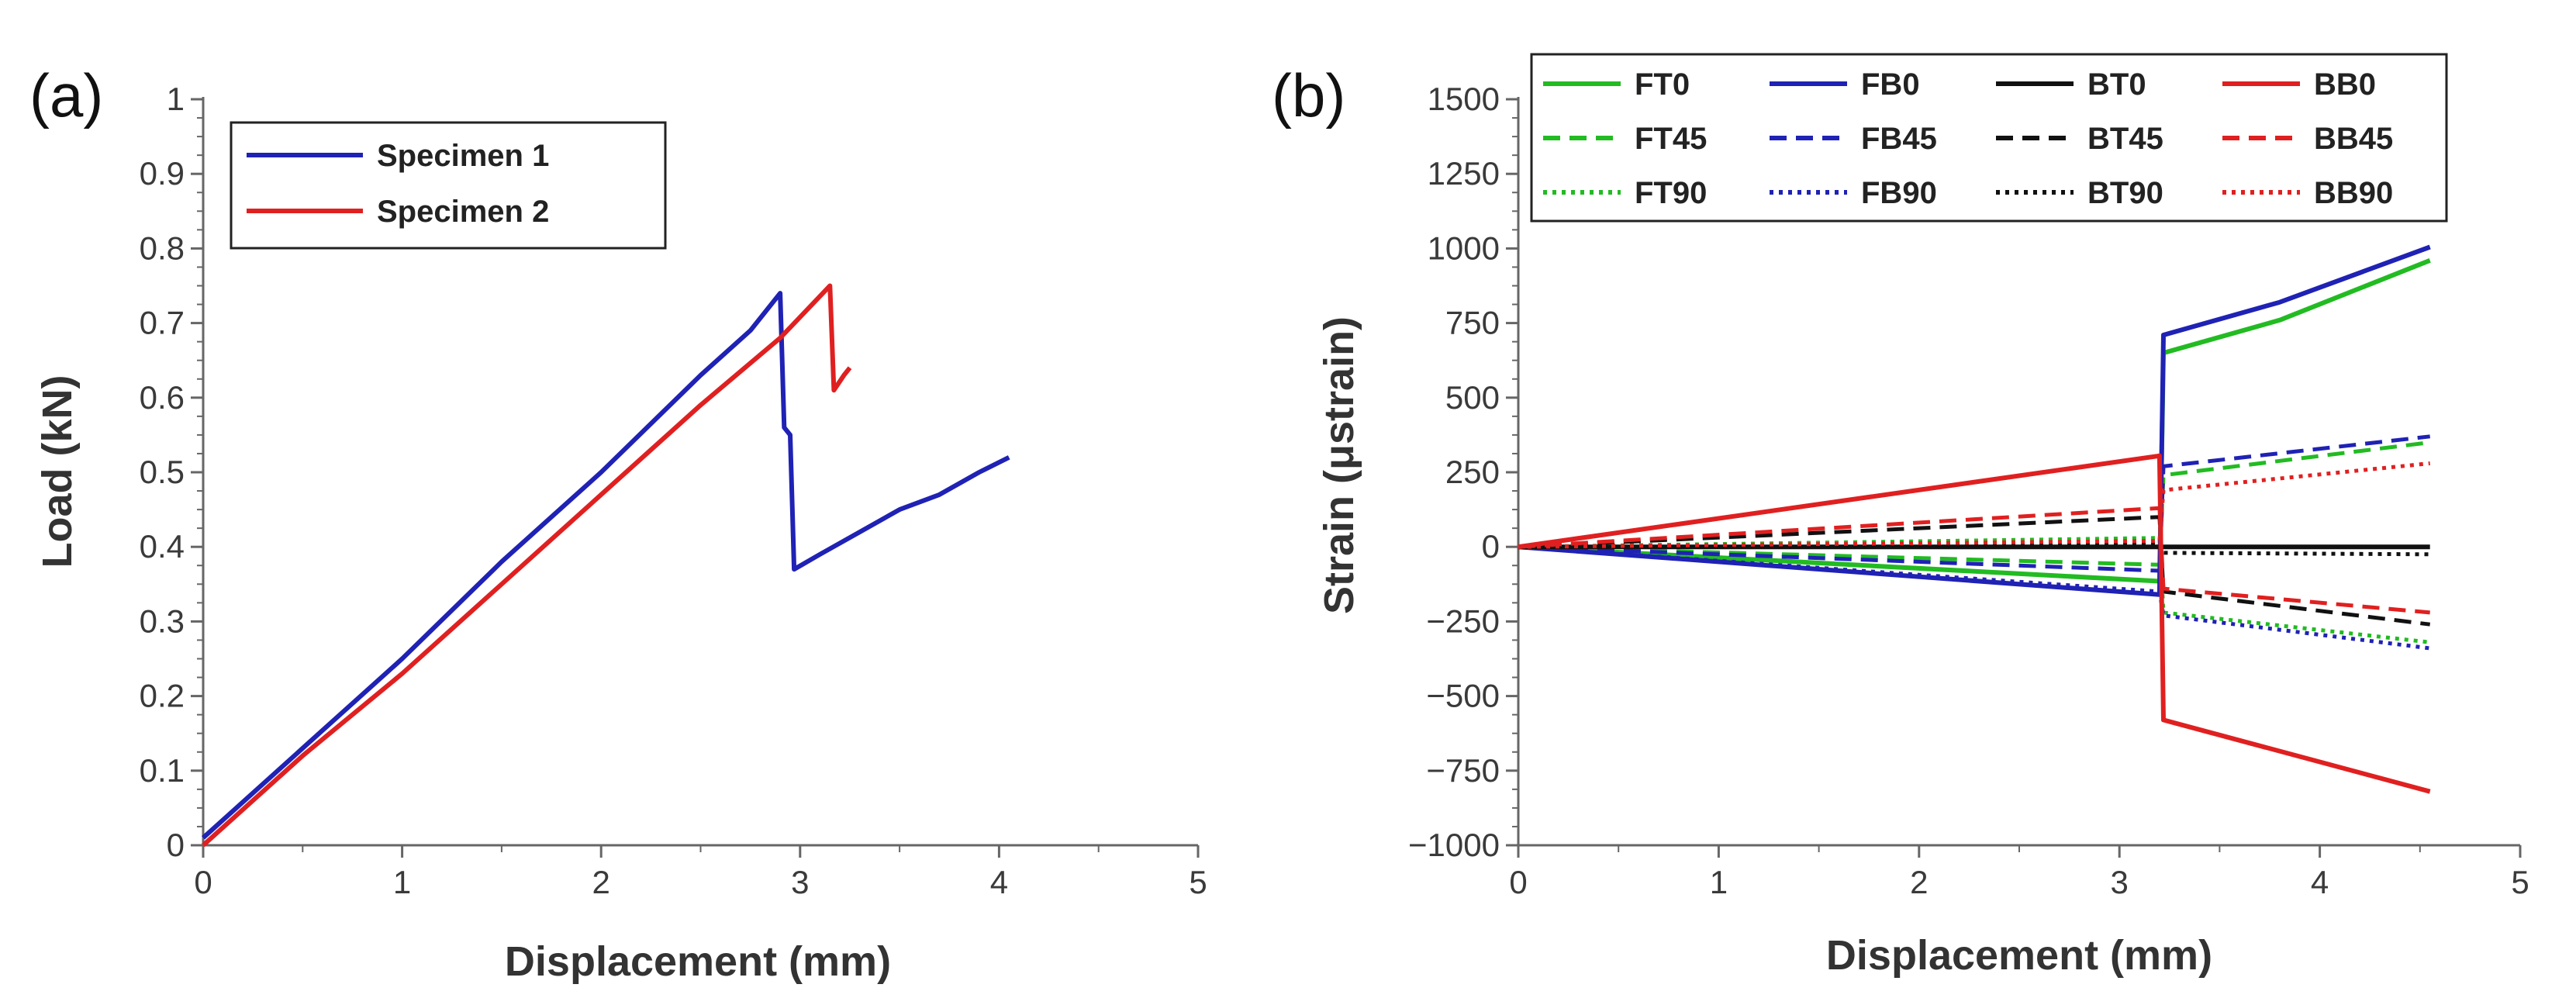  I want to click on series-line-bt45, so click(1975, 571).